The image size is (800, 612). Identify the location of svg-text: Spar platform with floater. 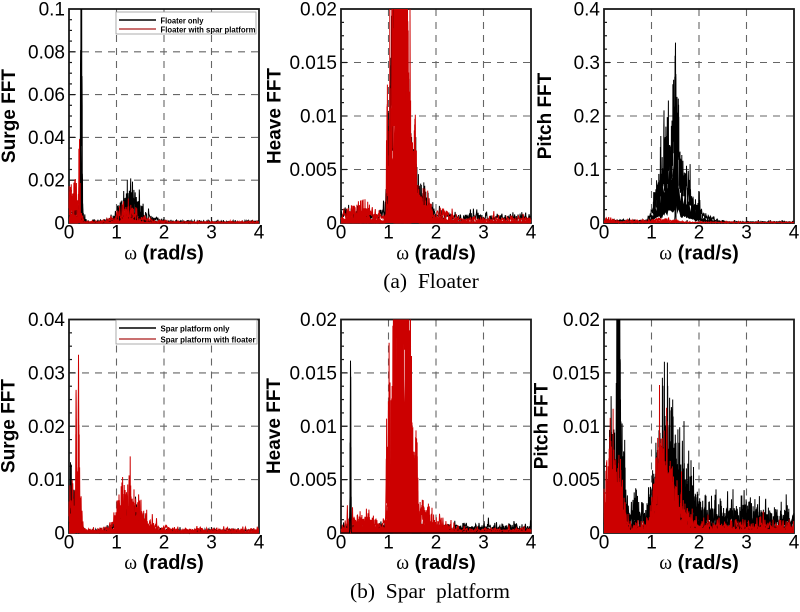
(209, 340).